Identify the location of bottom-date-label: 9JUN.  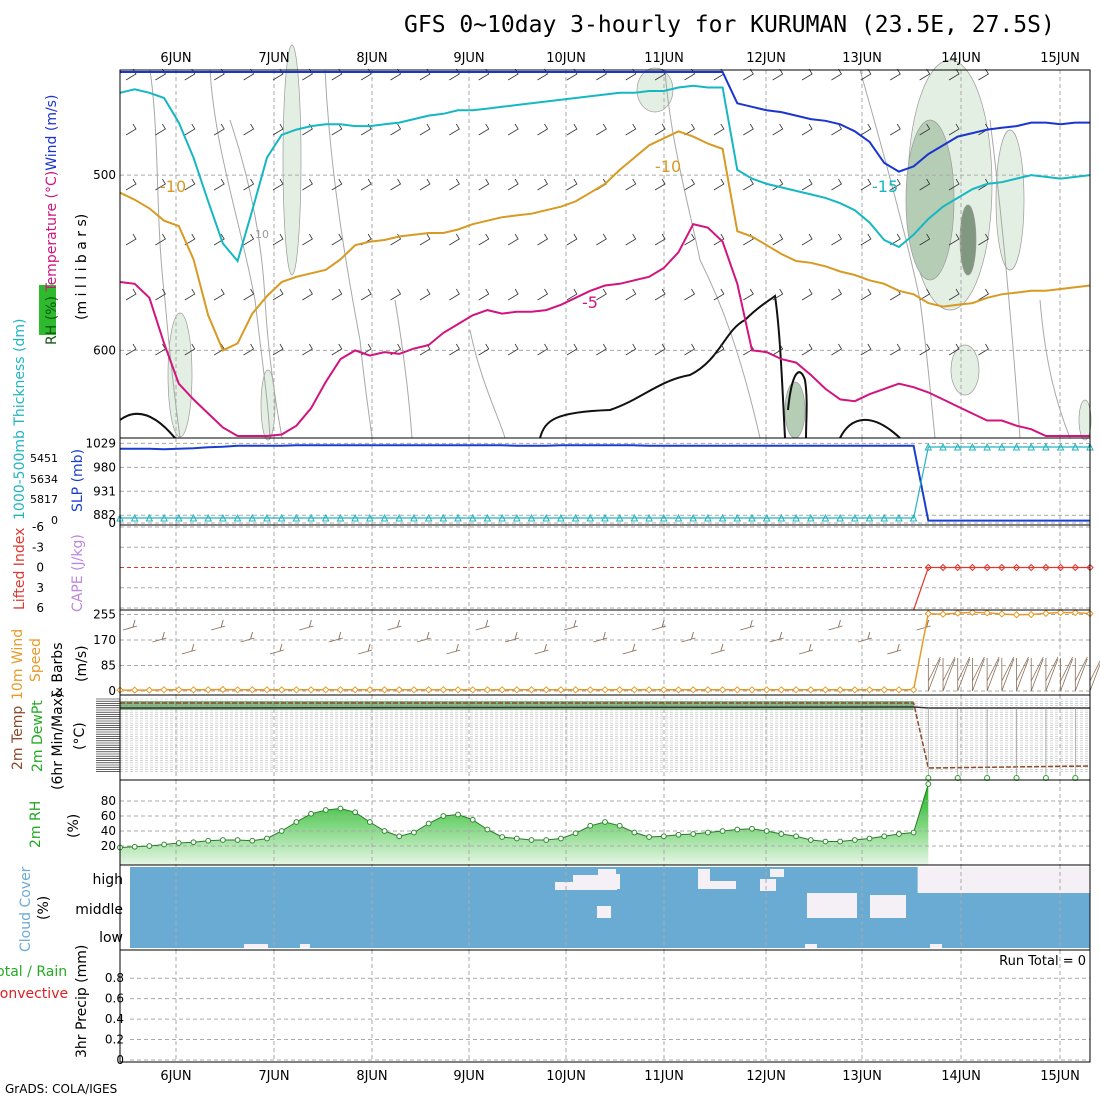
(468, 1076).